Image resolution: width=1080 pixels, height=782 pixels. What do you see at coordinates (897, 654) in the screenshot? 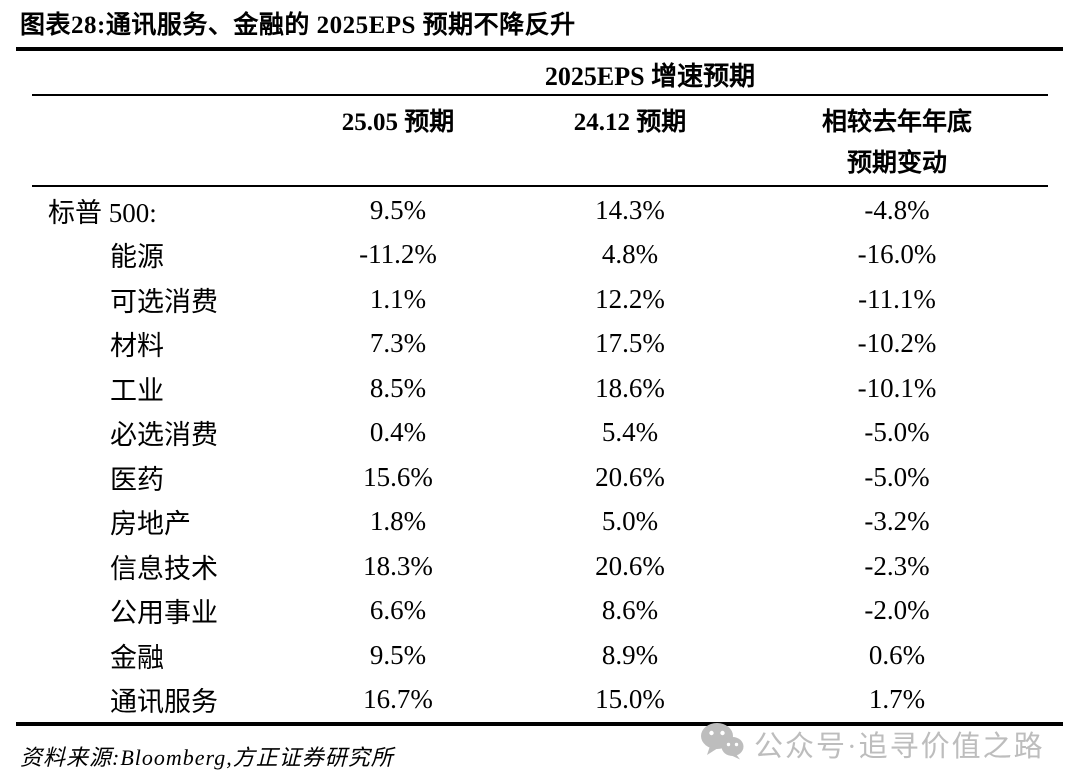
I see `cell-value: 0.6%` at bounding box center [897, 654].